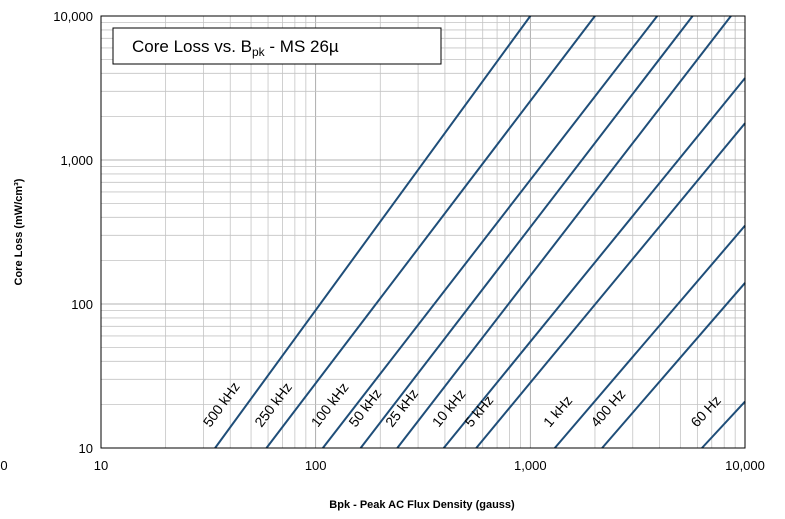 The width and height of the screenshot is (785, 519). I want to click on chart-title-box: Core Loss vs. Bpk - MS 26µ, so click(277, 46).